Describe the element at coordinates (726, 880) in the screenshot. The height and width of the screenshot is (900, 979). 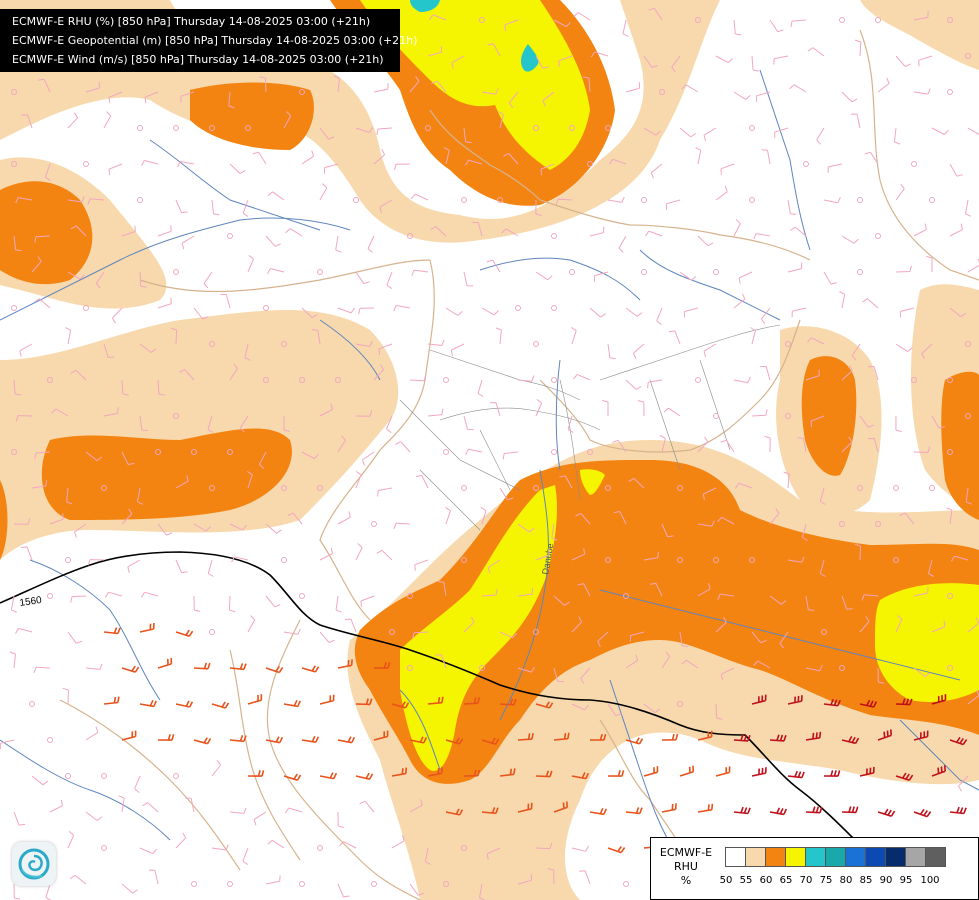
I see `legend-tick-label: 50` at that location.